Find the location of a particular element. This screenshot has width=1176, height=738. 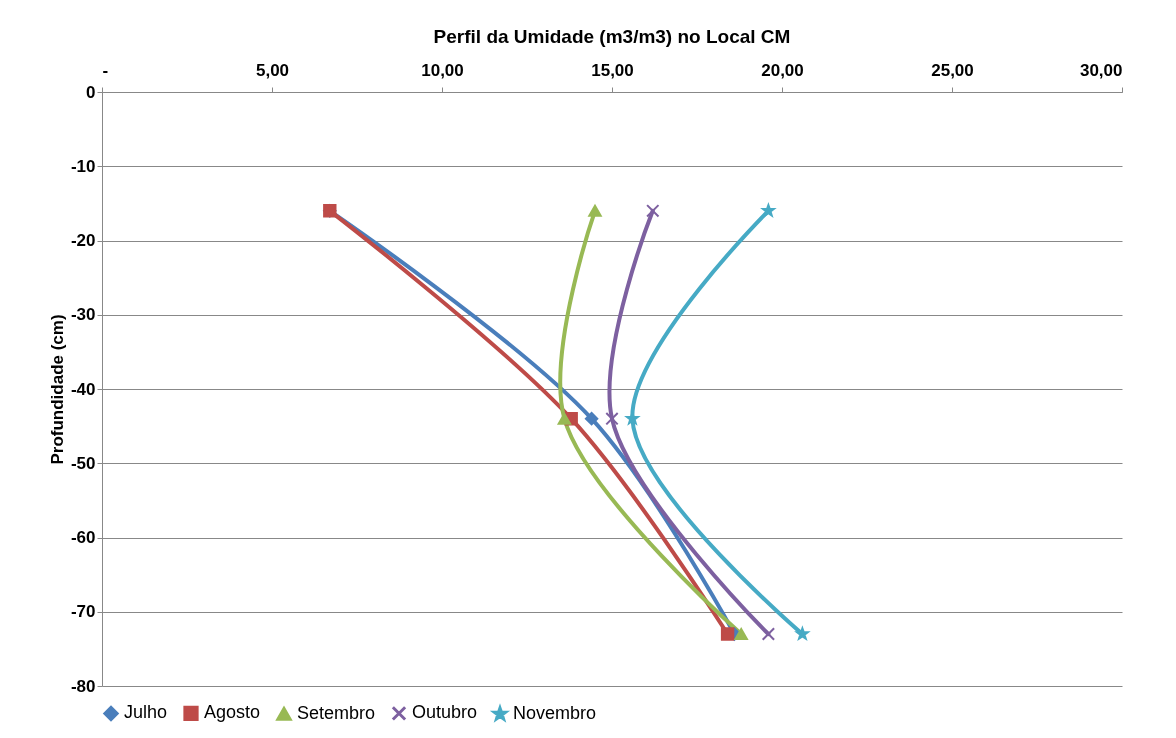

y-tick-label: 0 is located at coordinates (91, 92).